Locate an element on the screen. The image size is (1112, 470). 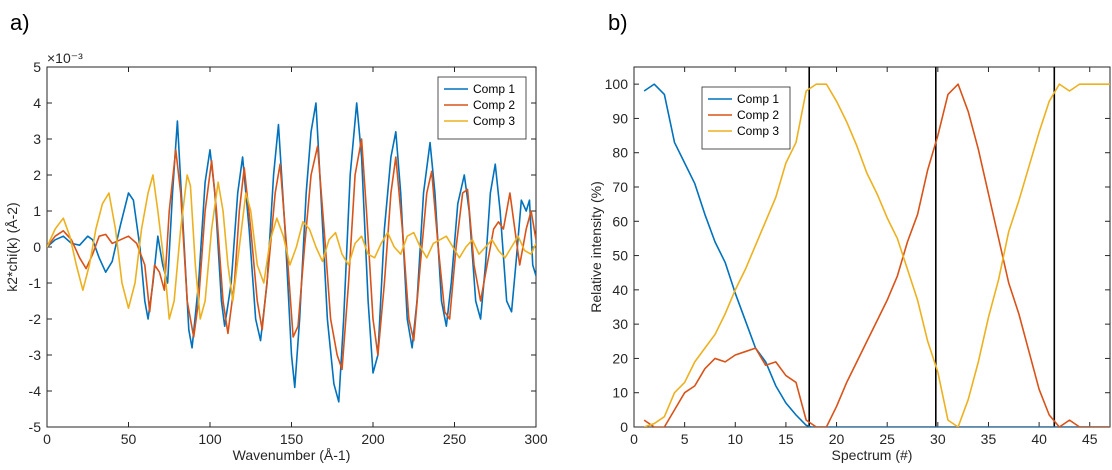
x-tick-label: 50 is located at coordinates (129, 439).